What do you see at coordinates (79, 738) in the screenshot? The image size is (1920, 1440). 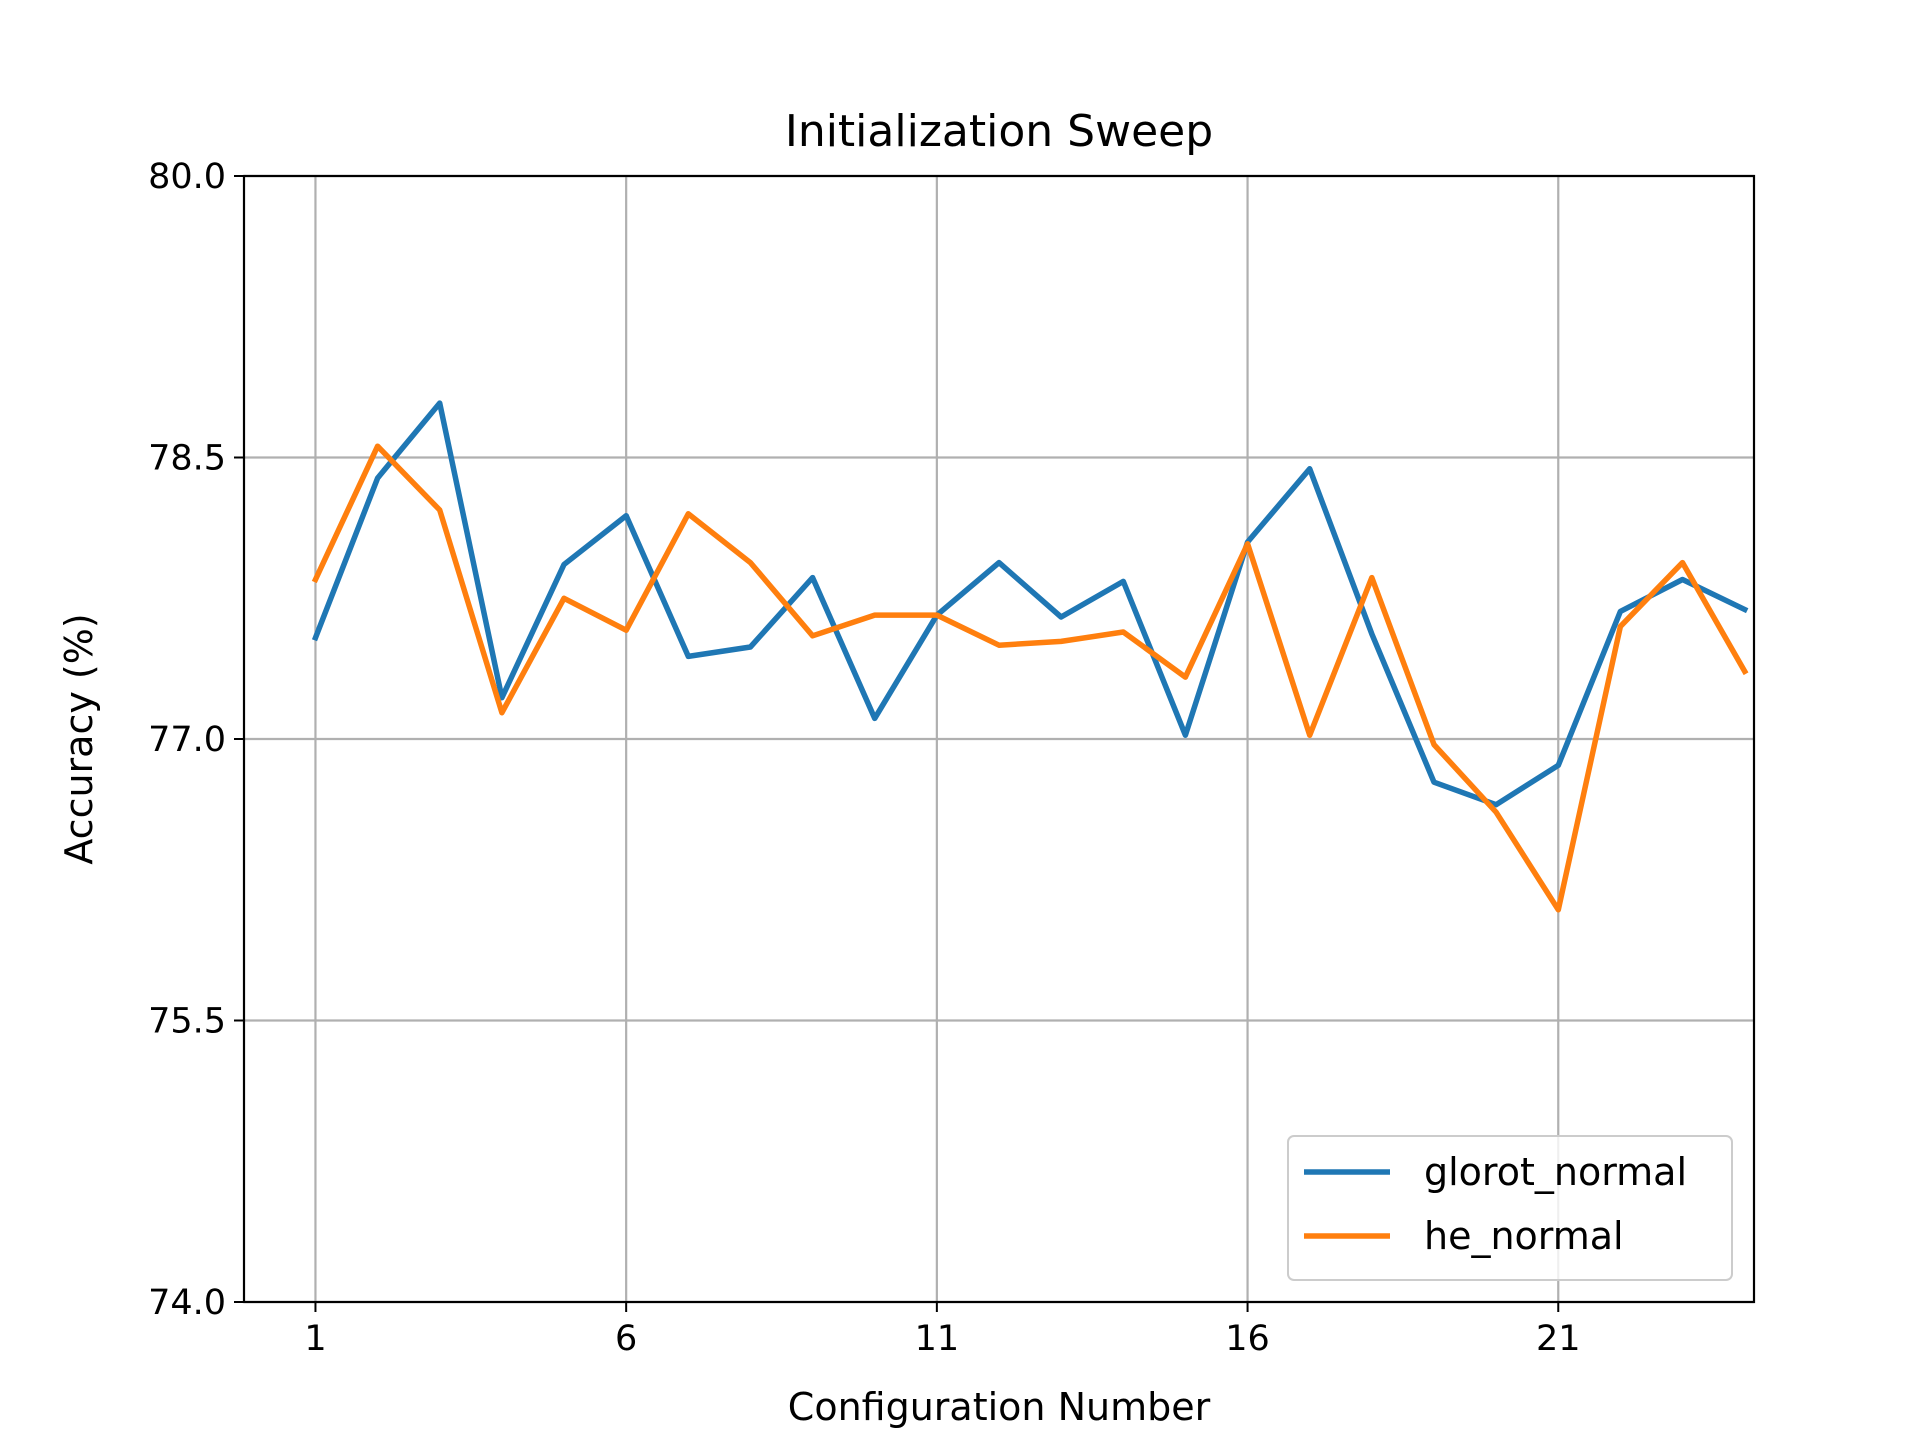 I see `y-axis-title: Accuracy (%)` at bounding box center [79, 738].